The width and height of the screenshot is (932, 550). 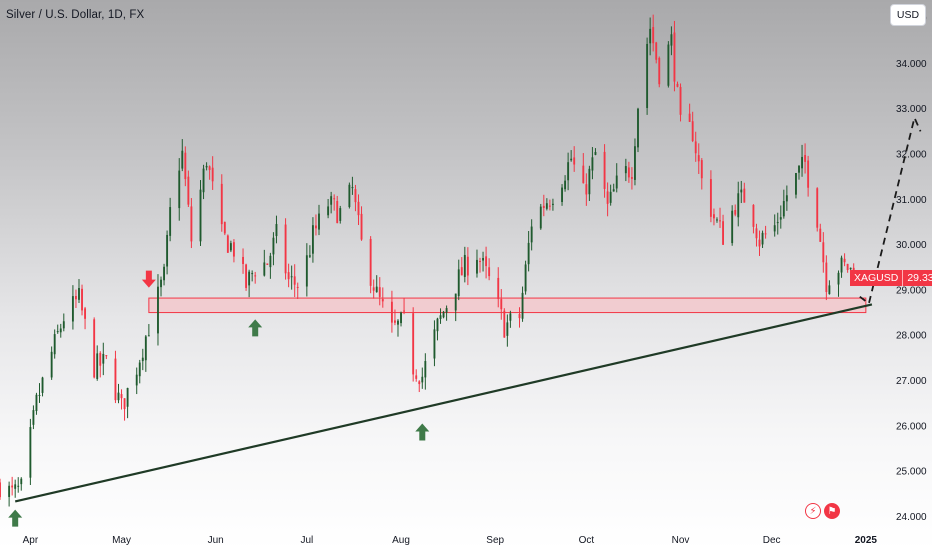 What do you see at coordinates (75, 15) in the screenshot?
I see `chart-title: Silver / U.S. Dollar, 1D, FX` at bounding box center [75, 15].